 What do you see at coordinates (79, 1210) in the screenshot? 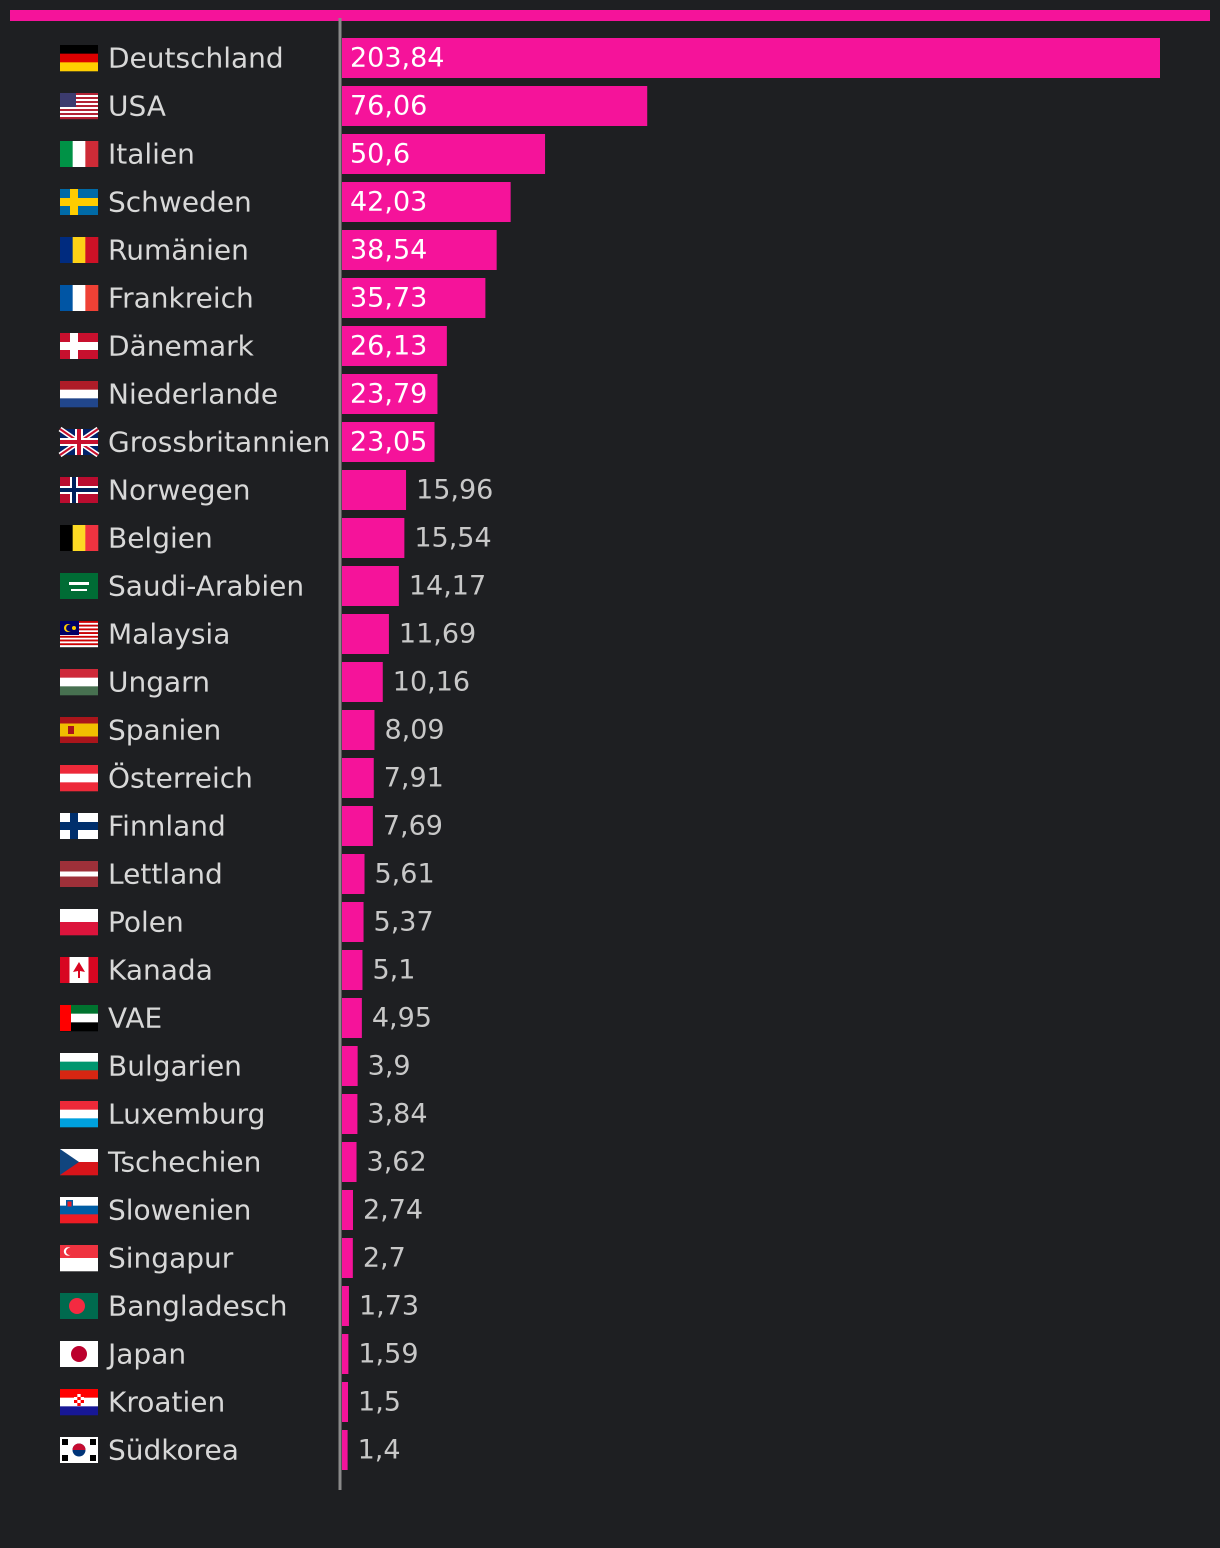
I see `flag-slovenia-icon` at bounding box center [79, 1210].